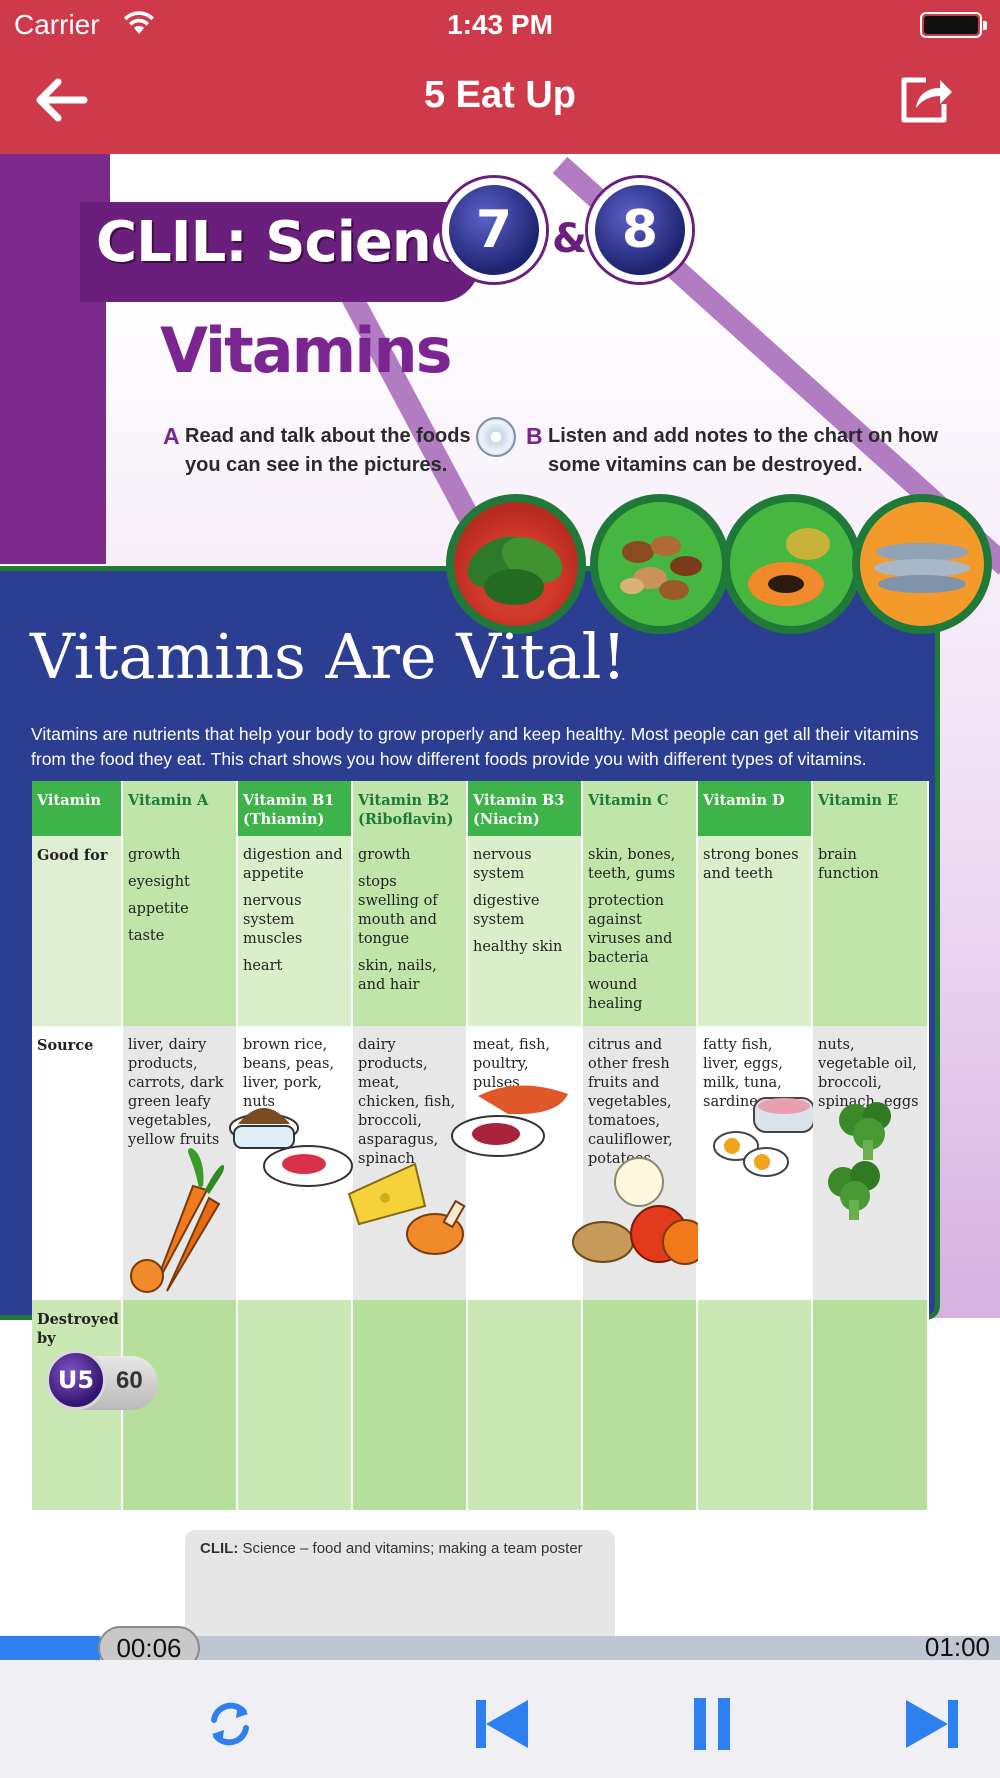 Image resolution: width=1000 pixels, height=1778 pixels. Describe the element at coordinates (569, 239) in the screenshot. I see `ampersand: &` at that location.